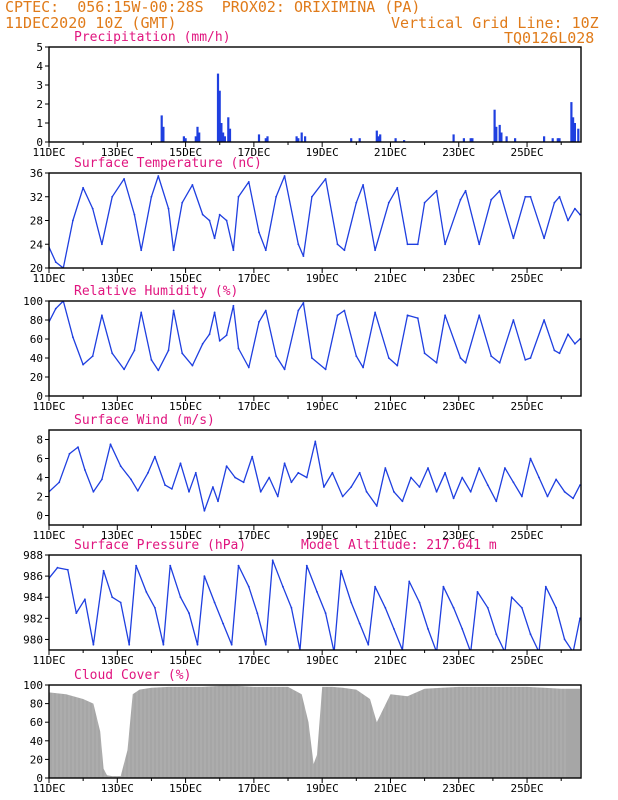 Image resolution: width=618 pixels, height=800 pixels. What do you see at coordinates (253, 152) in the screenshot?
I see `x-tick-label: 17DEC` at bounding box center [253, 152].